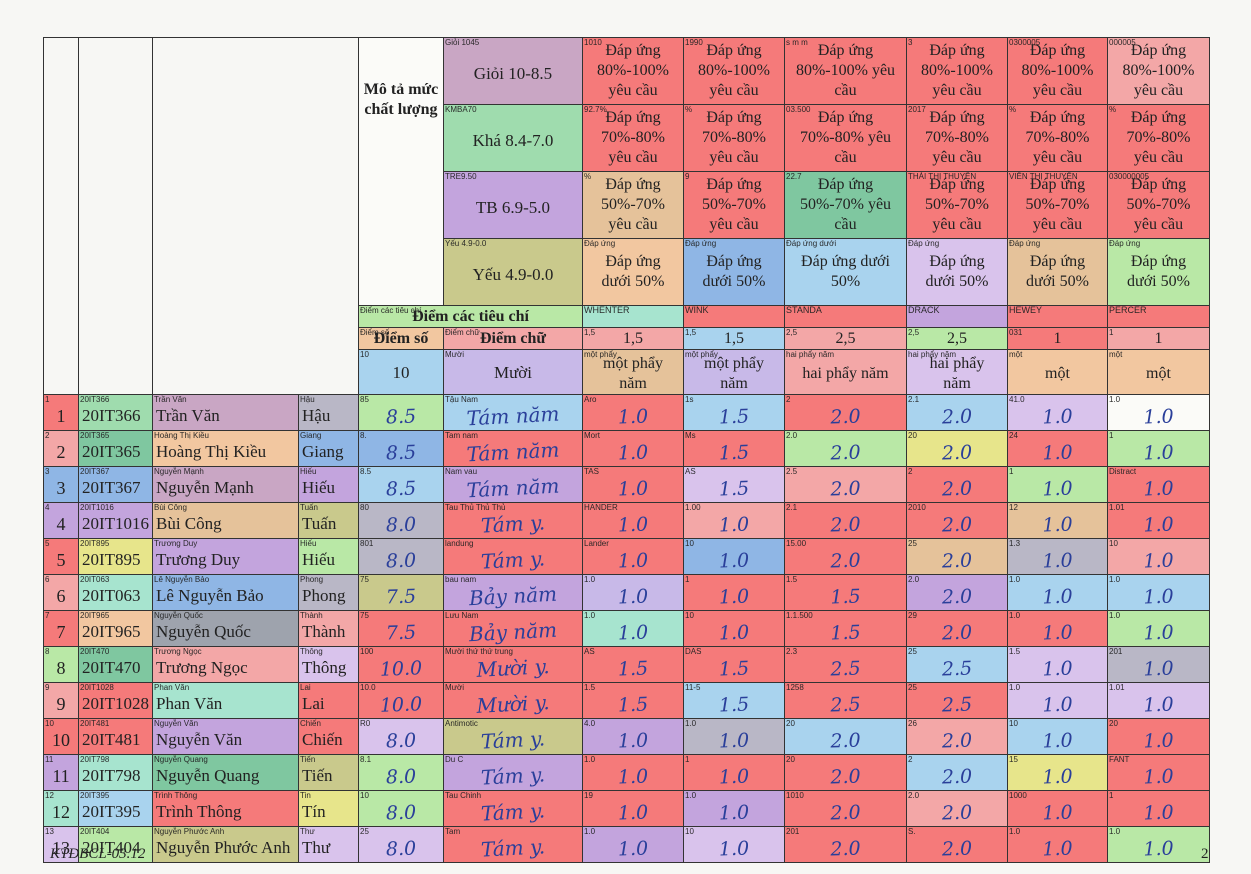 Image resolution: width=1251 pixels, height=874 pixels. I want to click on overlay-tag: Nguyễn Mạnh, so click(179, 472).